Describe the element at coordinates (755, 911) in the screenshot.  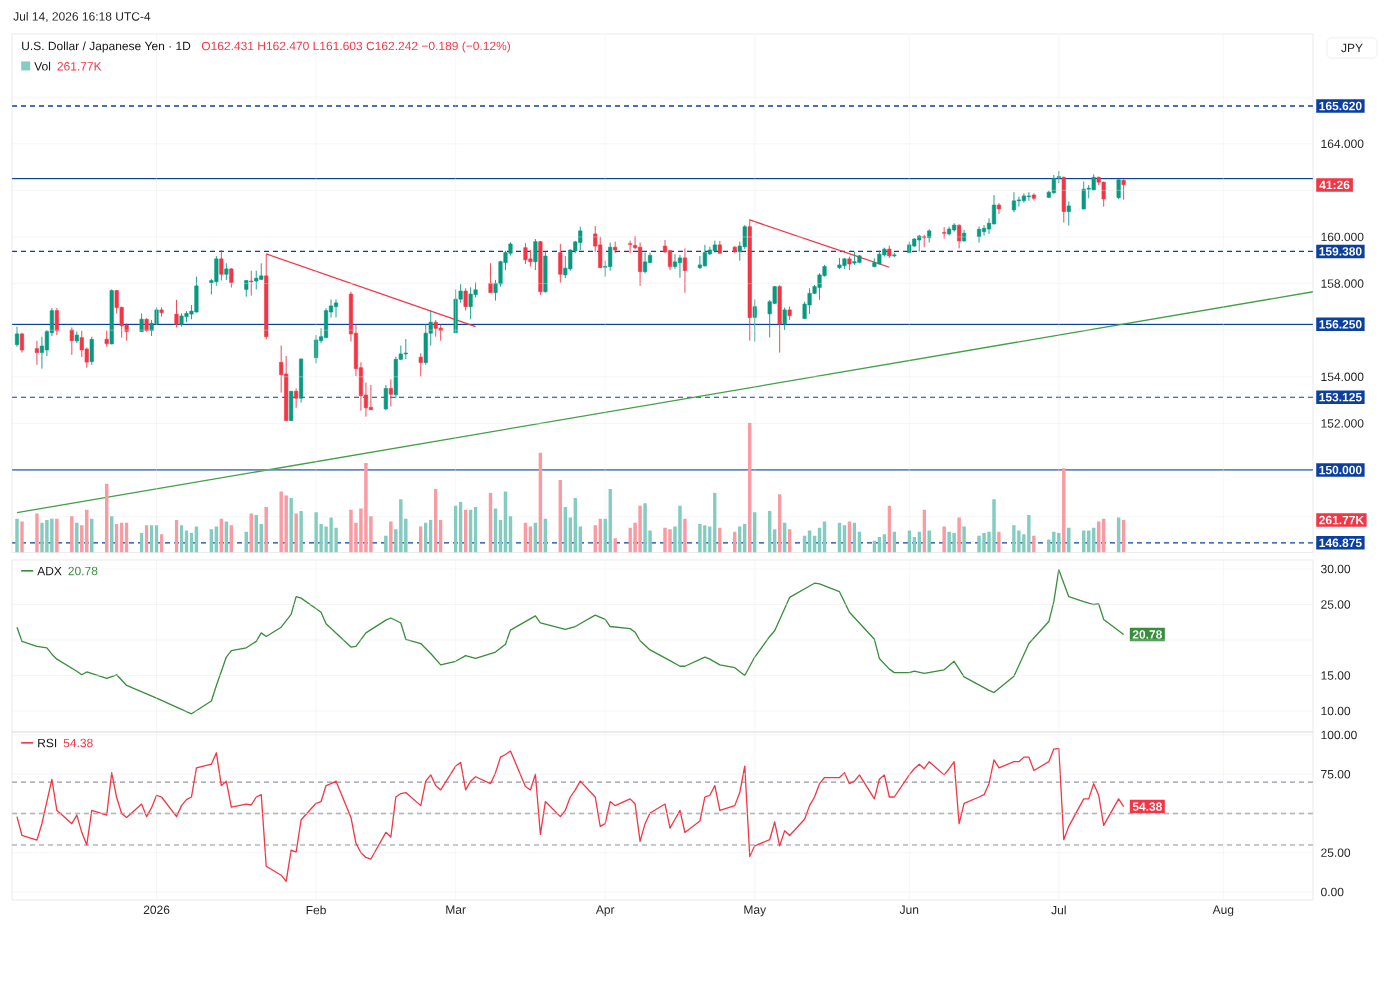
I see `x-tick-label: May` at that location.